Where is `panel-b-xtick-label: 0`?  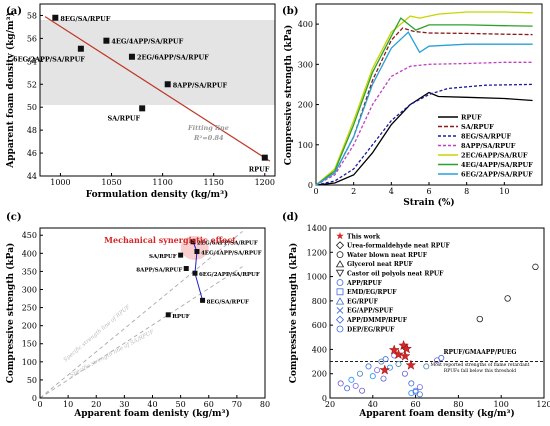
panel-b-xtick-label: 0 is located at coordinates (315, 191).